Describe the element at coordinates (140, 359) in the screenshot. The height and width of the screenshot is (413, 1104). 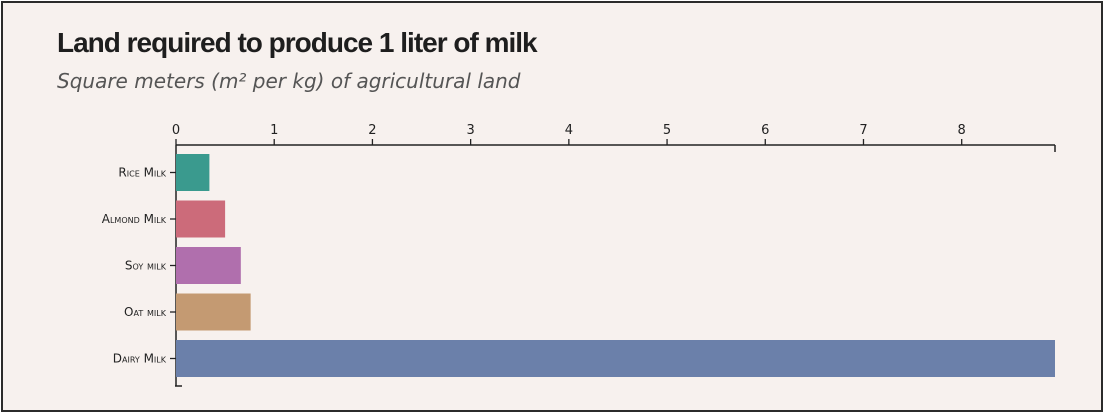
I see `category-label: Dairy Milk` at that location.